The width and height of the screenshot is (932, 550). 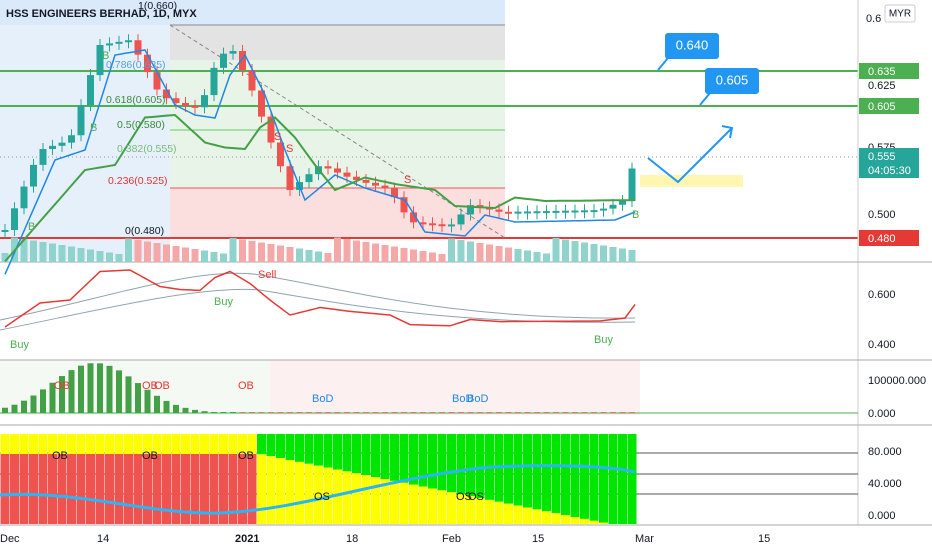 I want to click on callout-text: 0.605, so click(x=732, y=79).